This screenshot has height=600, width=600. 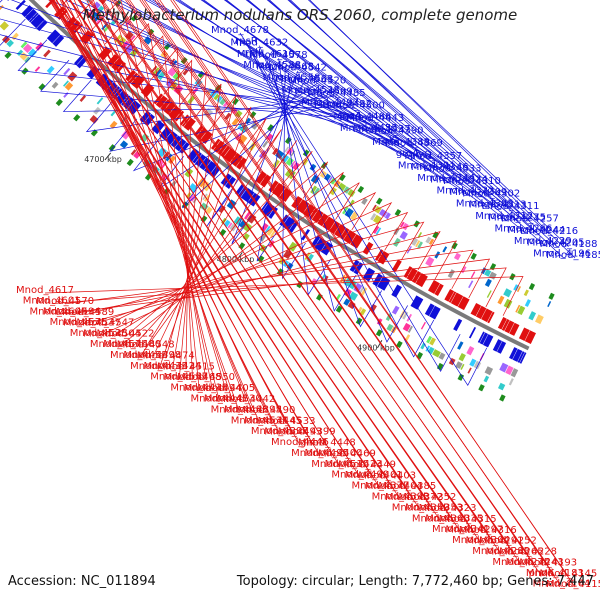 I want to click on gene-label: Mnod_4205, so click(x=556, y=242).